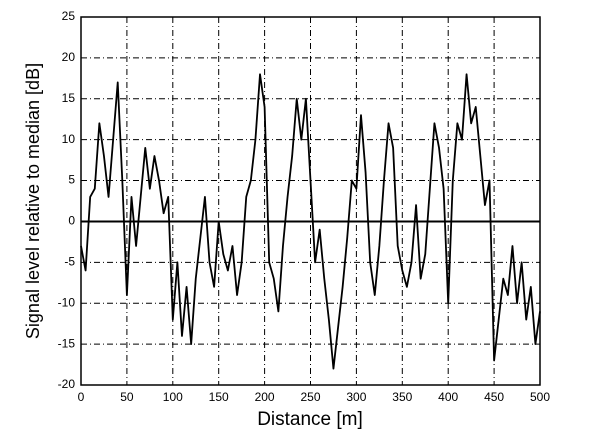 Image resolution: width=592 pixels, height=442 pixels. I want to click on y-tick-label: 0, so click(71, 221).